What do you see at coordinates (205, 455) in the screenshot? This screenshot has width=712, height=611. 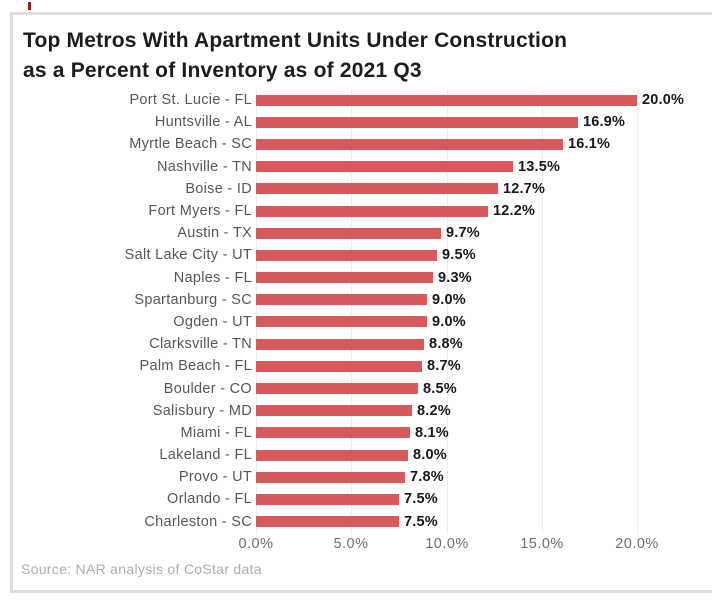 I see `category-label: Lakeland - FL` at bounding box center [205, 455].